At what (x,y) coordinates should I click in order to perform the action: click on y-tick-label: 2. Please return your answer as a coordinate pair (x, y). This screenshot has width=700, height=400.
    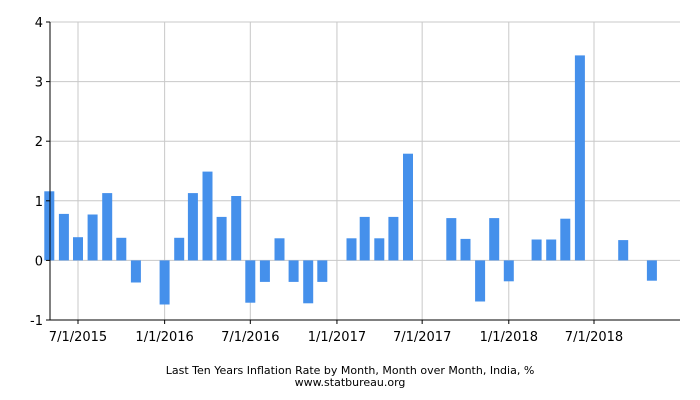
    Looking at the image, I should click on (39, 142).